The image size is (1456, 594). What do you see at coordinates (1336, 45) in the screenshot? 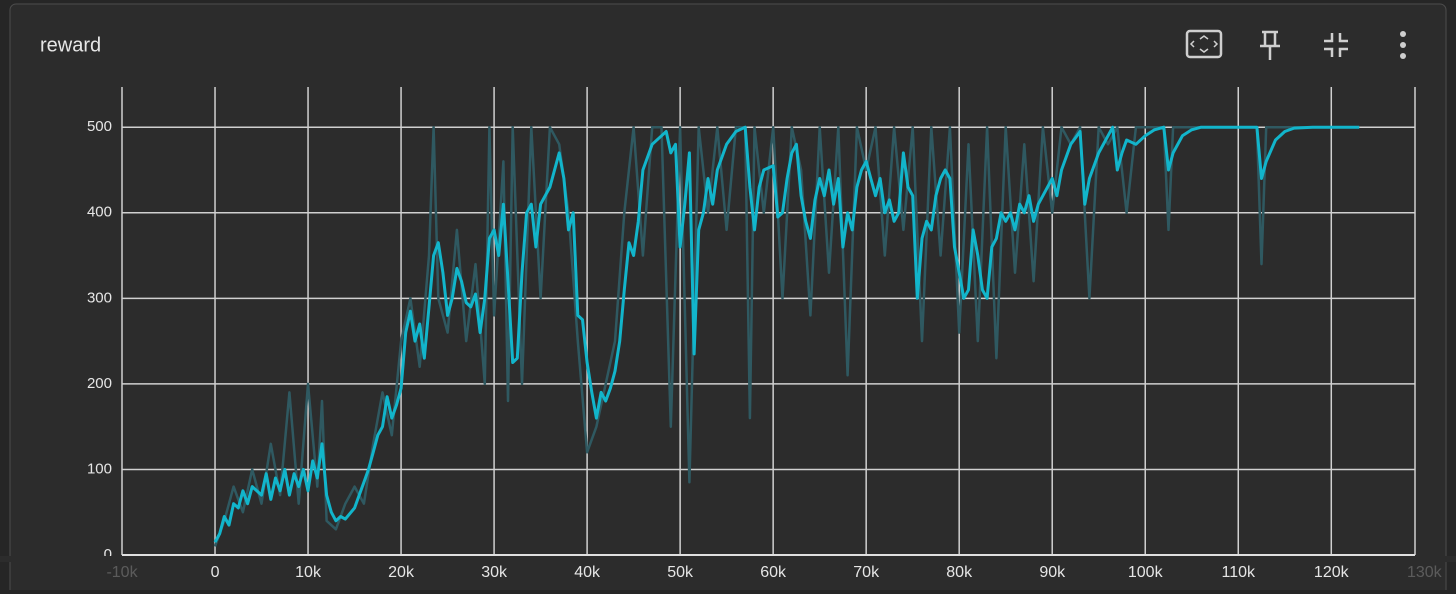
I see `collapse-button` at bounding box center [1336, 45].